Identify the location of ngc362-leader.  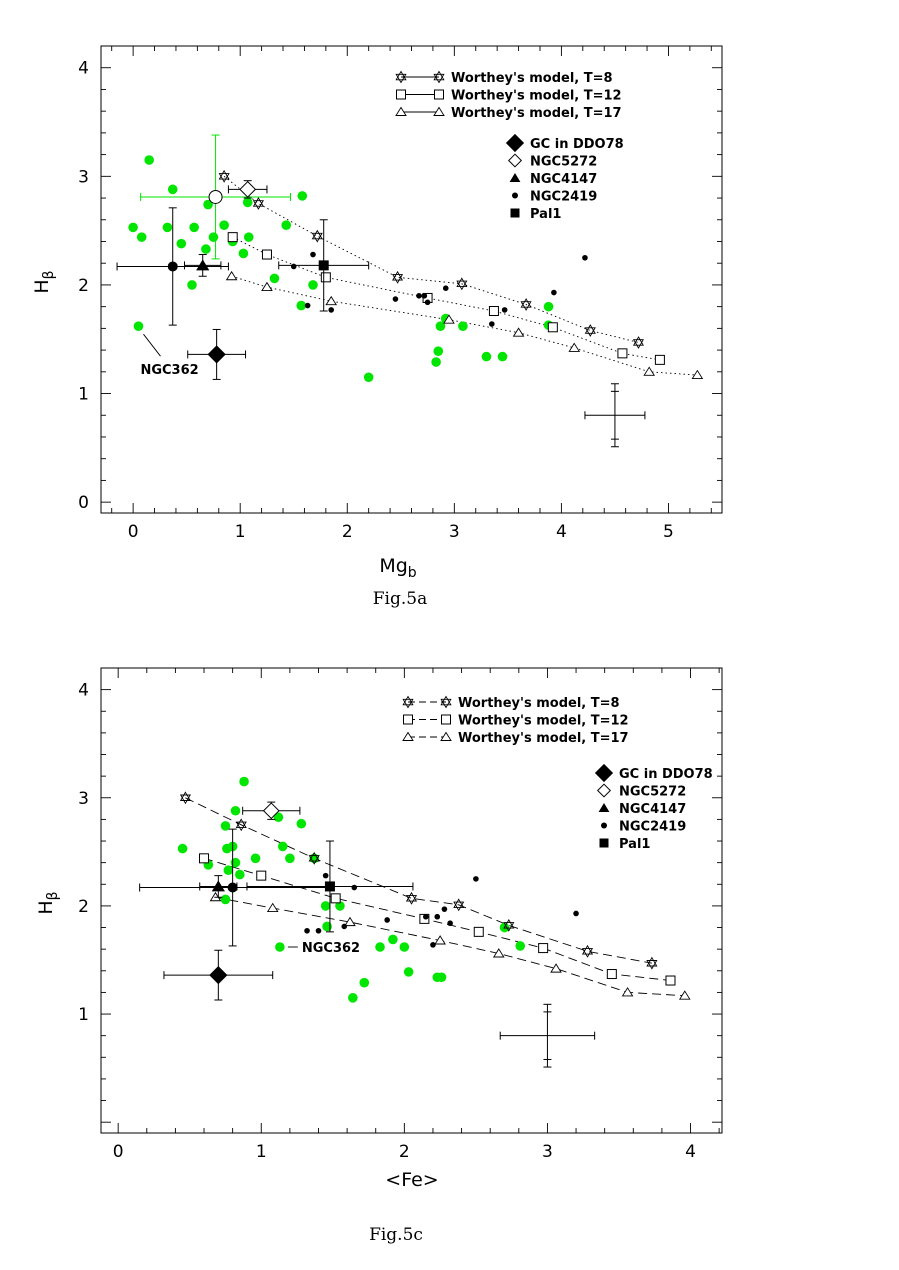
(152, 345).